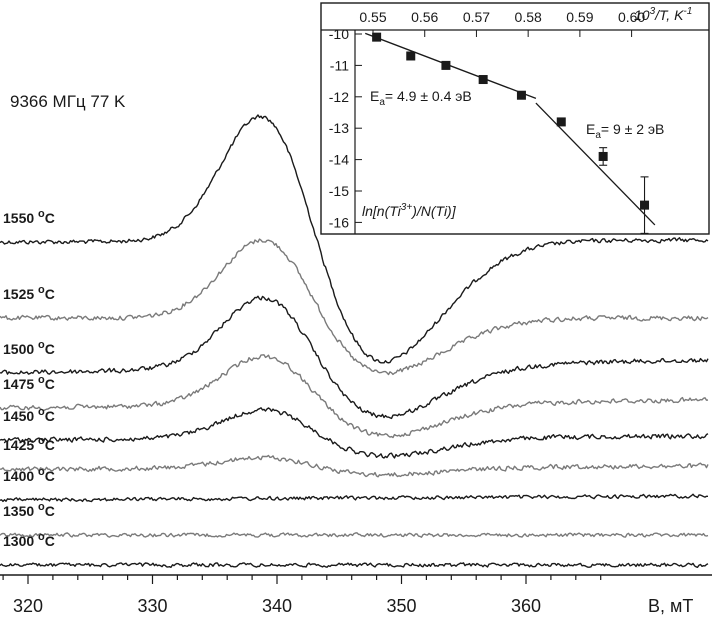 The height and width of the screenshot is (617, 712). What do you see at coordinates (20, 416) in the screenshot?
I see `series-label-value: 1450` at bounding box center [20, 416].